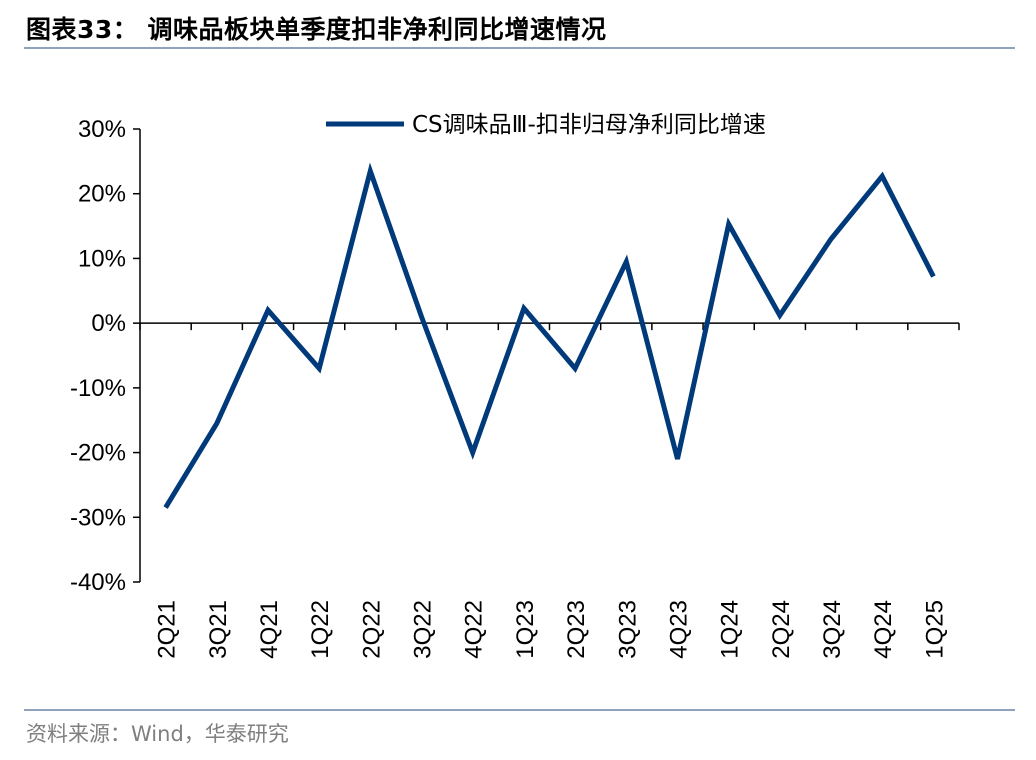  What do you see at coordinates (316, 29) in the screenshot?
I see `page-title: 图表33： 调味品板块单季度扣非净利同比增速情况` at bounding box center [316, 29].